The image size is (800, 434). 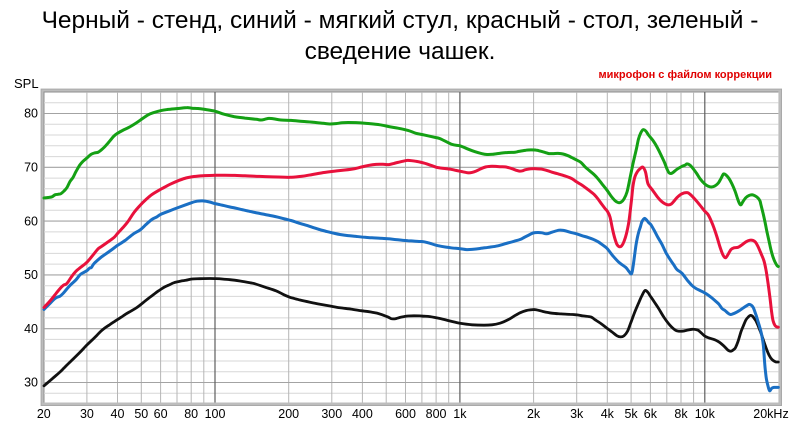 I want to click on svg-text: 100, so click(x=215, y=414).